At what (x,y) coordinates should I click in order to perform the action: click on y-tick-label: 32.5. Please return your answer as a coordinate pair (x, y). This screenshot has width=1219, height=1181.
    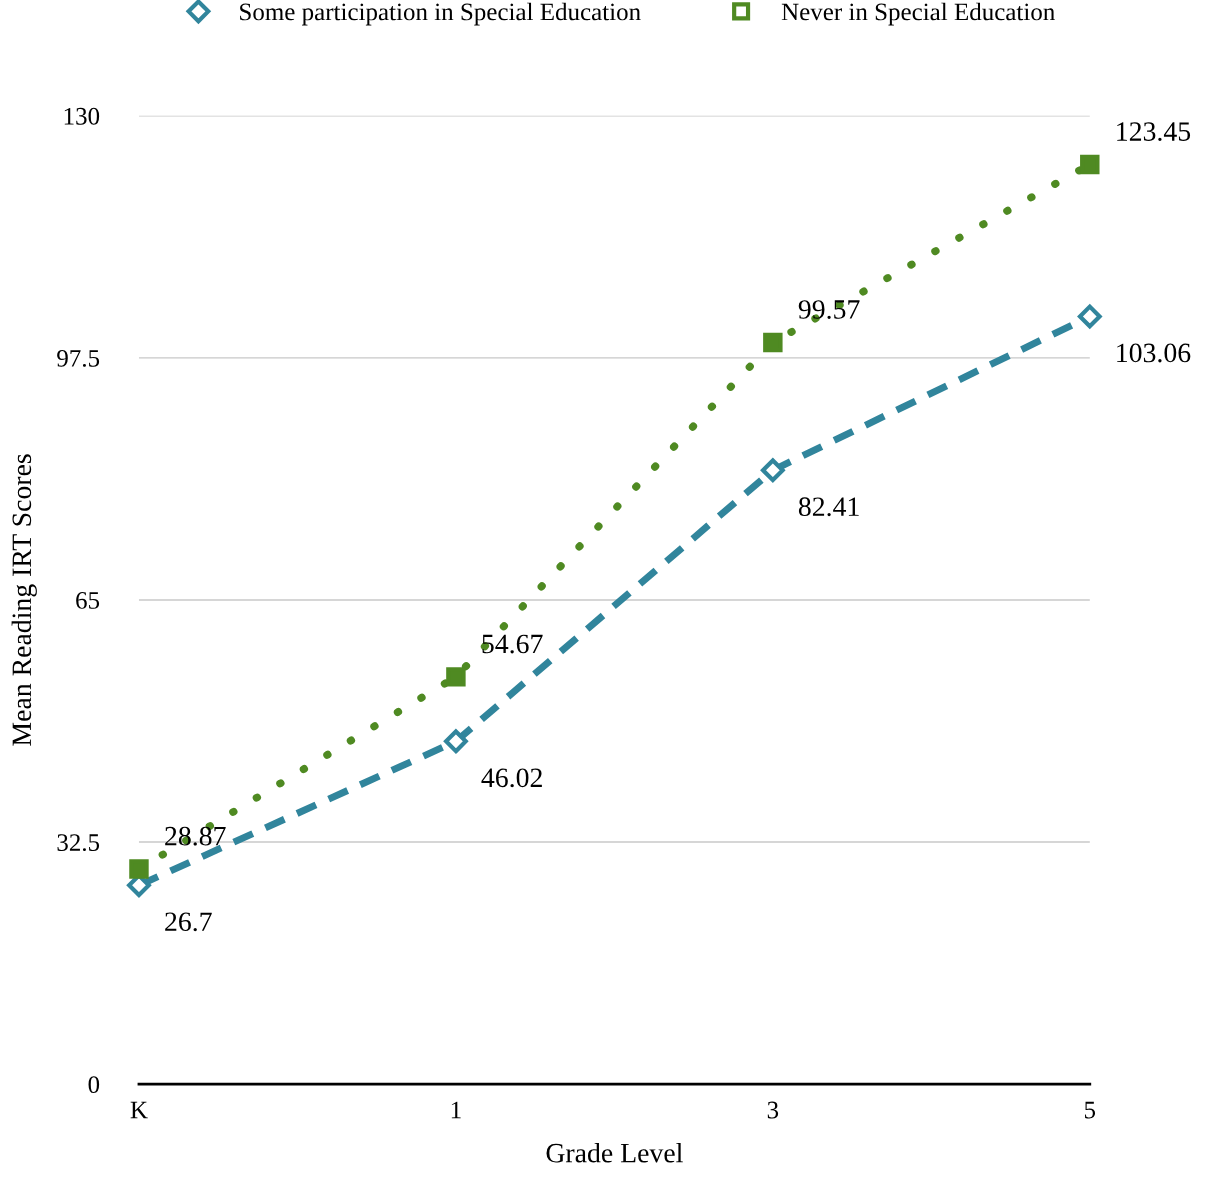
    Looking at the image, I should click on (78, 843).